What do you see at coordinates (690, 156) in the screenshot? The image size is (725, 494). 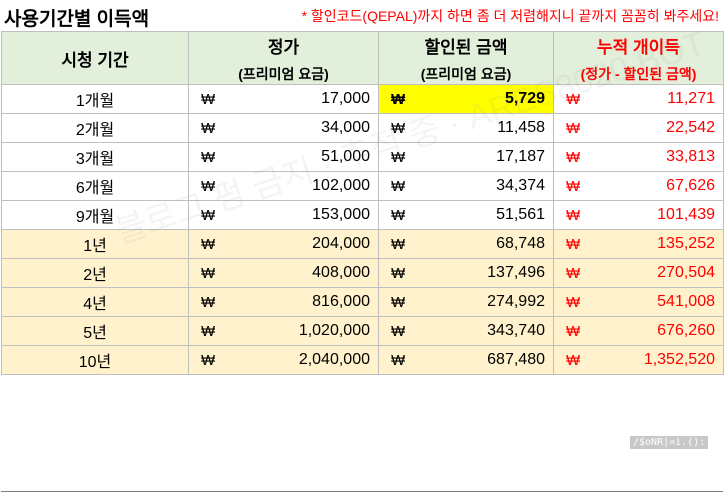 I see `gain-value: 33,813` at bounding box center [690, 156].